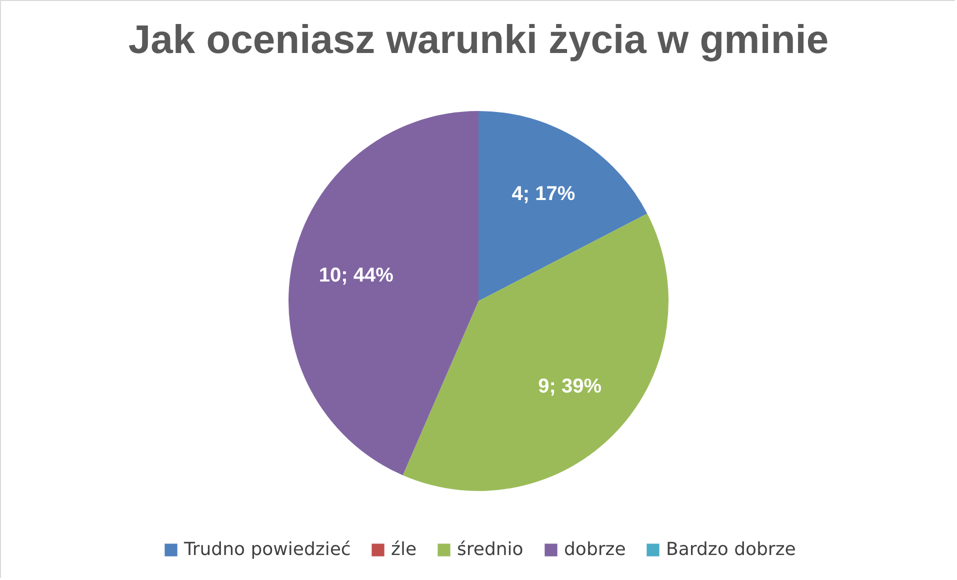 This screenshot has height=580, width=957. What do you see at coordinates (570, 386) in the screenshot?
I see `data-label: 9; 39%` at bounding box center [570, 386].